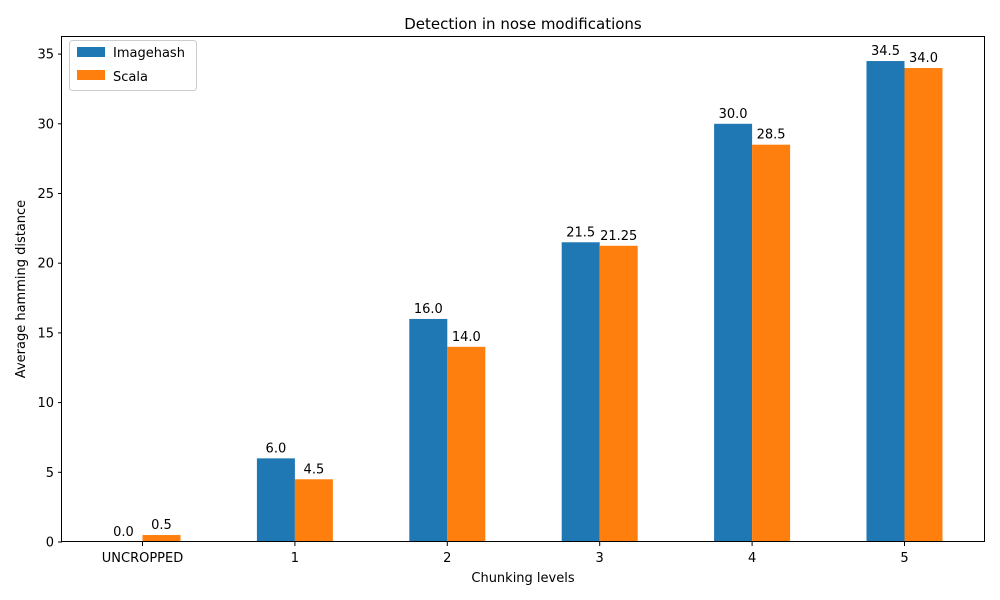  What do you see at coordinates (904, 558) in the screenshot?
I see `x-tick-label-5: 5` at bounding box center [904, 558].